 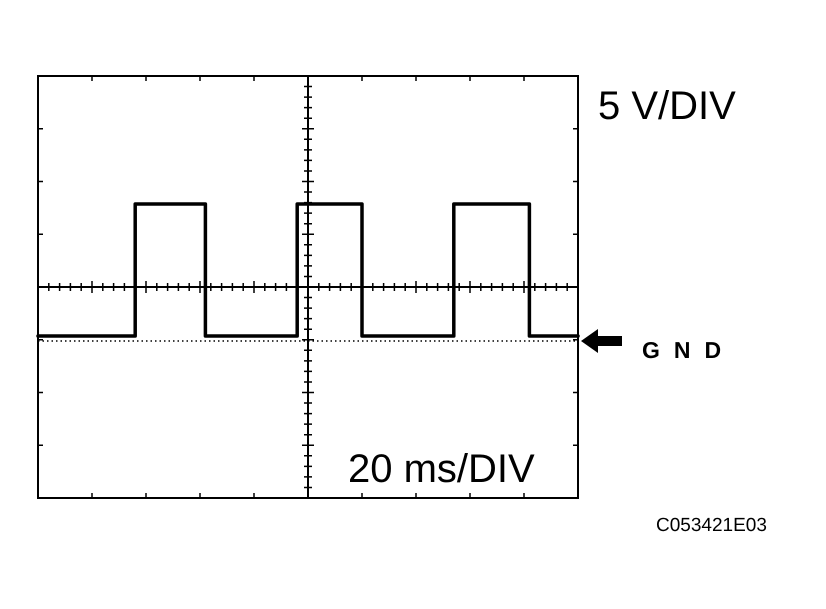 I want to click on ref-line-label: GND, so click(x=689, y=349).